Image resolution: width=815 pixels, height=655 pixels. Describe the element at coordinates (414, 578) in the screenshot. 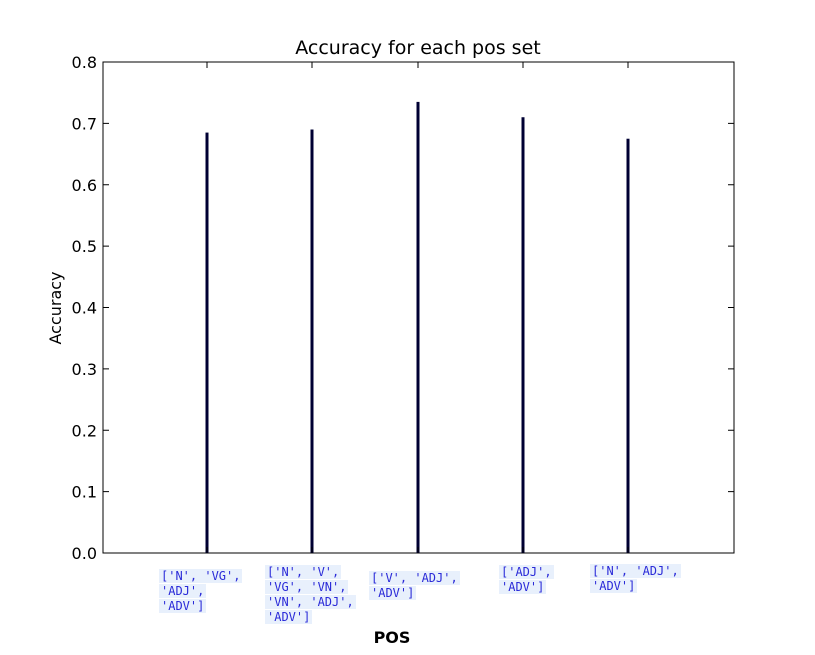

I see `x-tick-label-line: ['V', 'ADJ',` at that location.